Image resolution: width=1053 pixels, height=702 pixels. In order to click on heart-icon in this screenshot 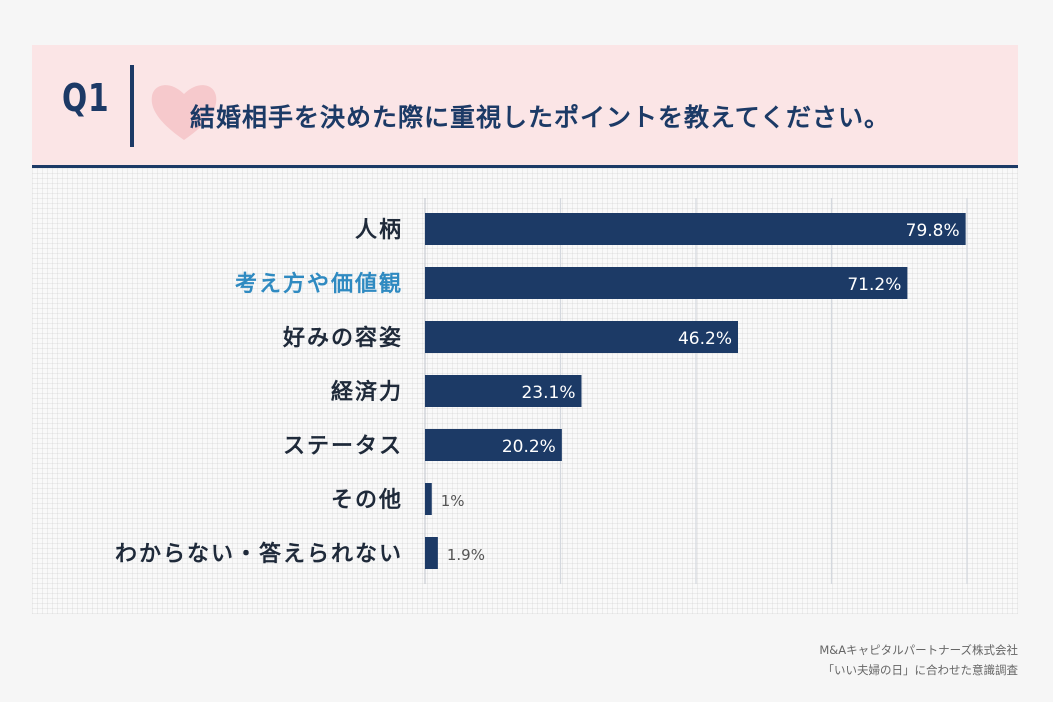, I will do `click(184, 112)`.